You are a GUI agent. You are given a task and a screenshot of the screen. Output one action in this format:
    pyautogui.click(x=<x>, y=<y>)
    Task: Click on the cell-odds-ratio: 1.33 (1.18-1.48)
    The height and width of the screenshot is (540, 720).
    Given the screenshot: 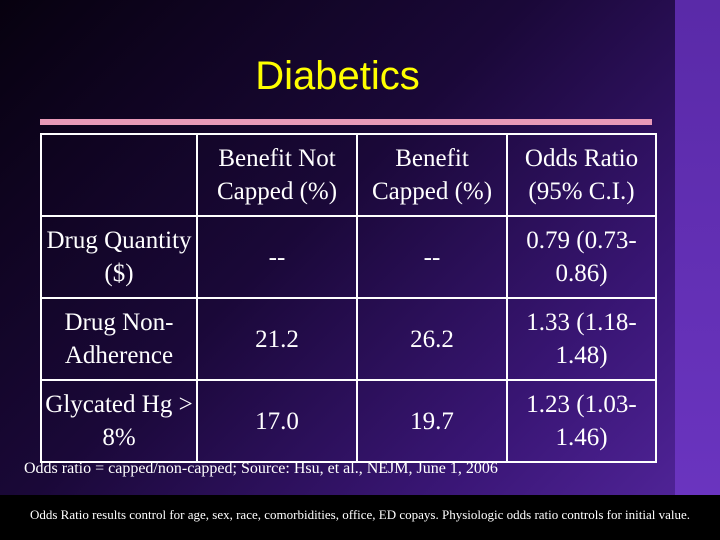 What is the action you would take?
    pyautogui.click(x=581, y=339)
    